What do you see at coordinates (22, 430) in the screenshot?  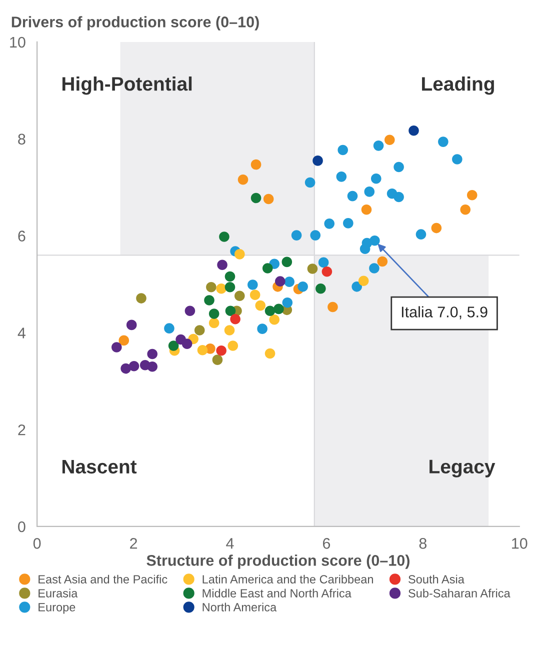 I see `y-tick-label: 2` at bounding box center [22, 430].